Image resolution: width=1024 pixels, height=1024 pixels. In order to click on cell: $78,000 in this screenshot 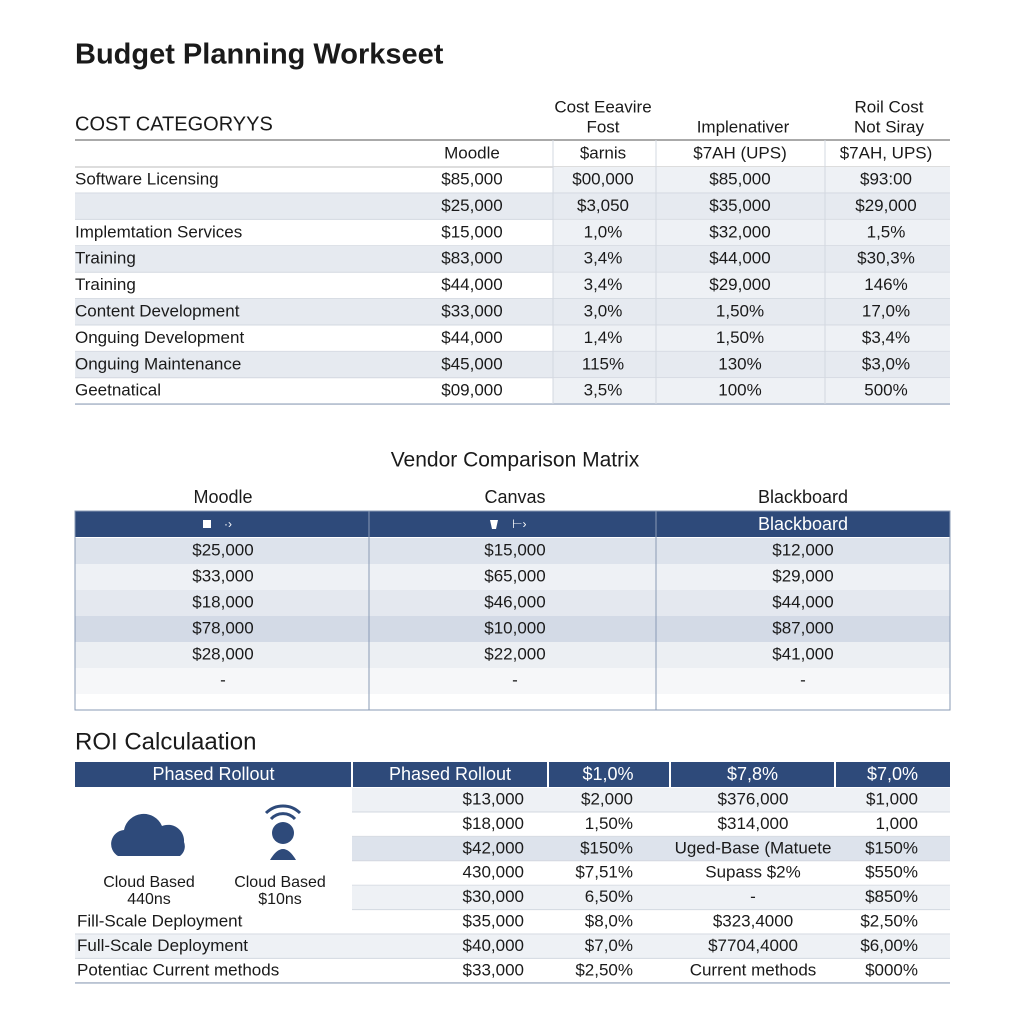, I will do `click(222, 627)`.